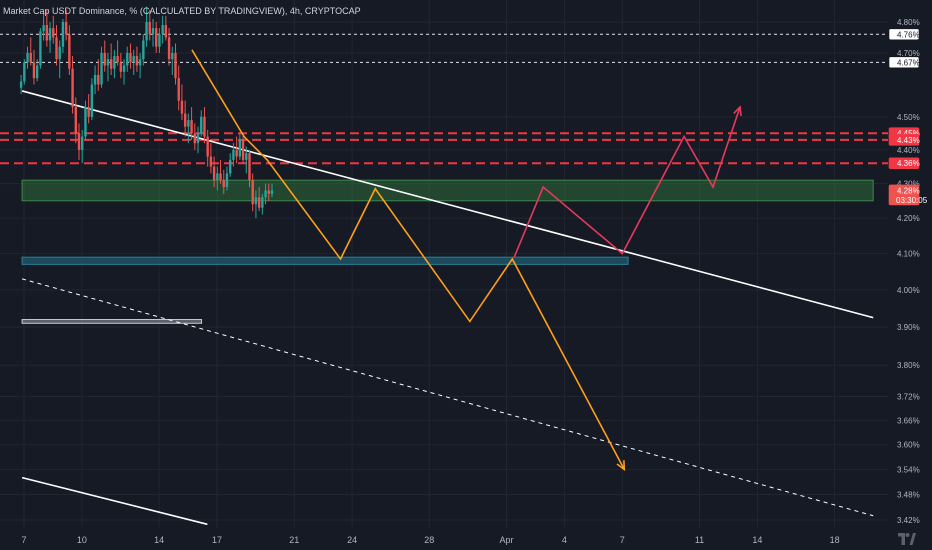  Describe the element at coordinates (621, 465) in the screenshot. I see `orange-path-arrowhead` at that location.